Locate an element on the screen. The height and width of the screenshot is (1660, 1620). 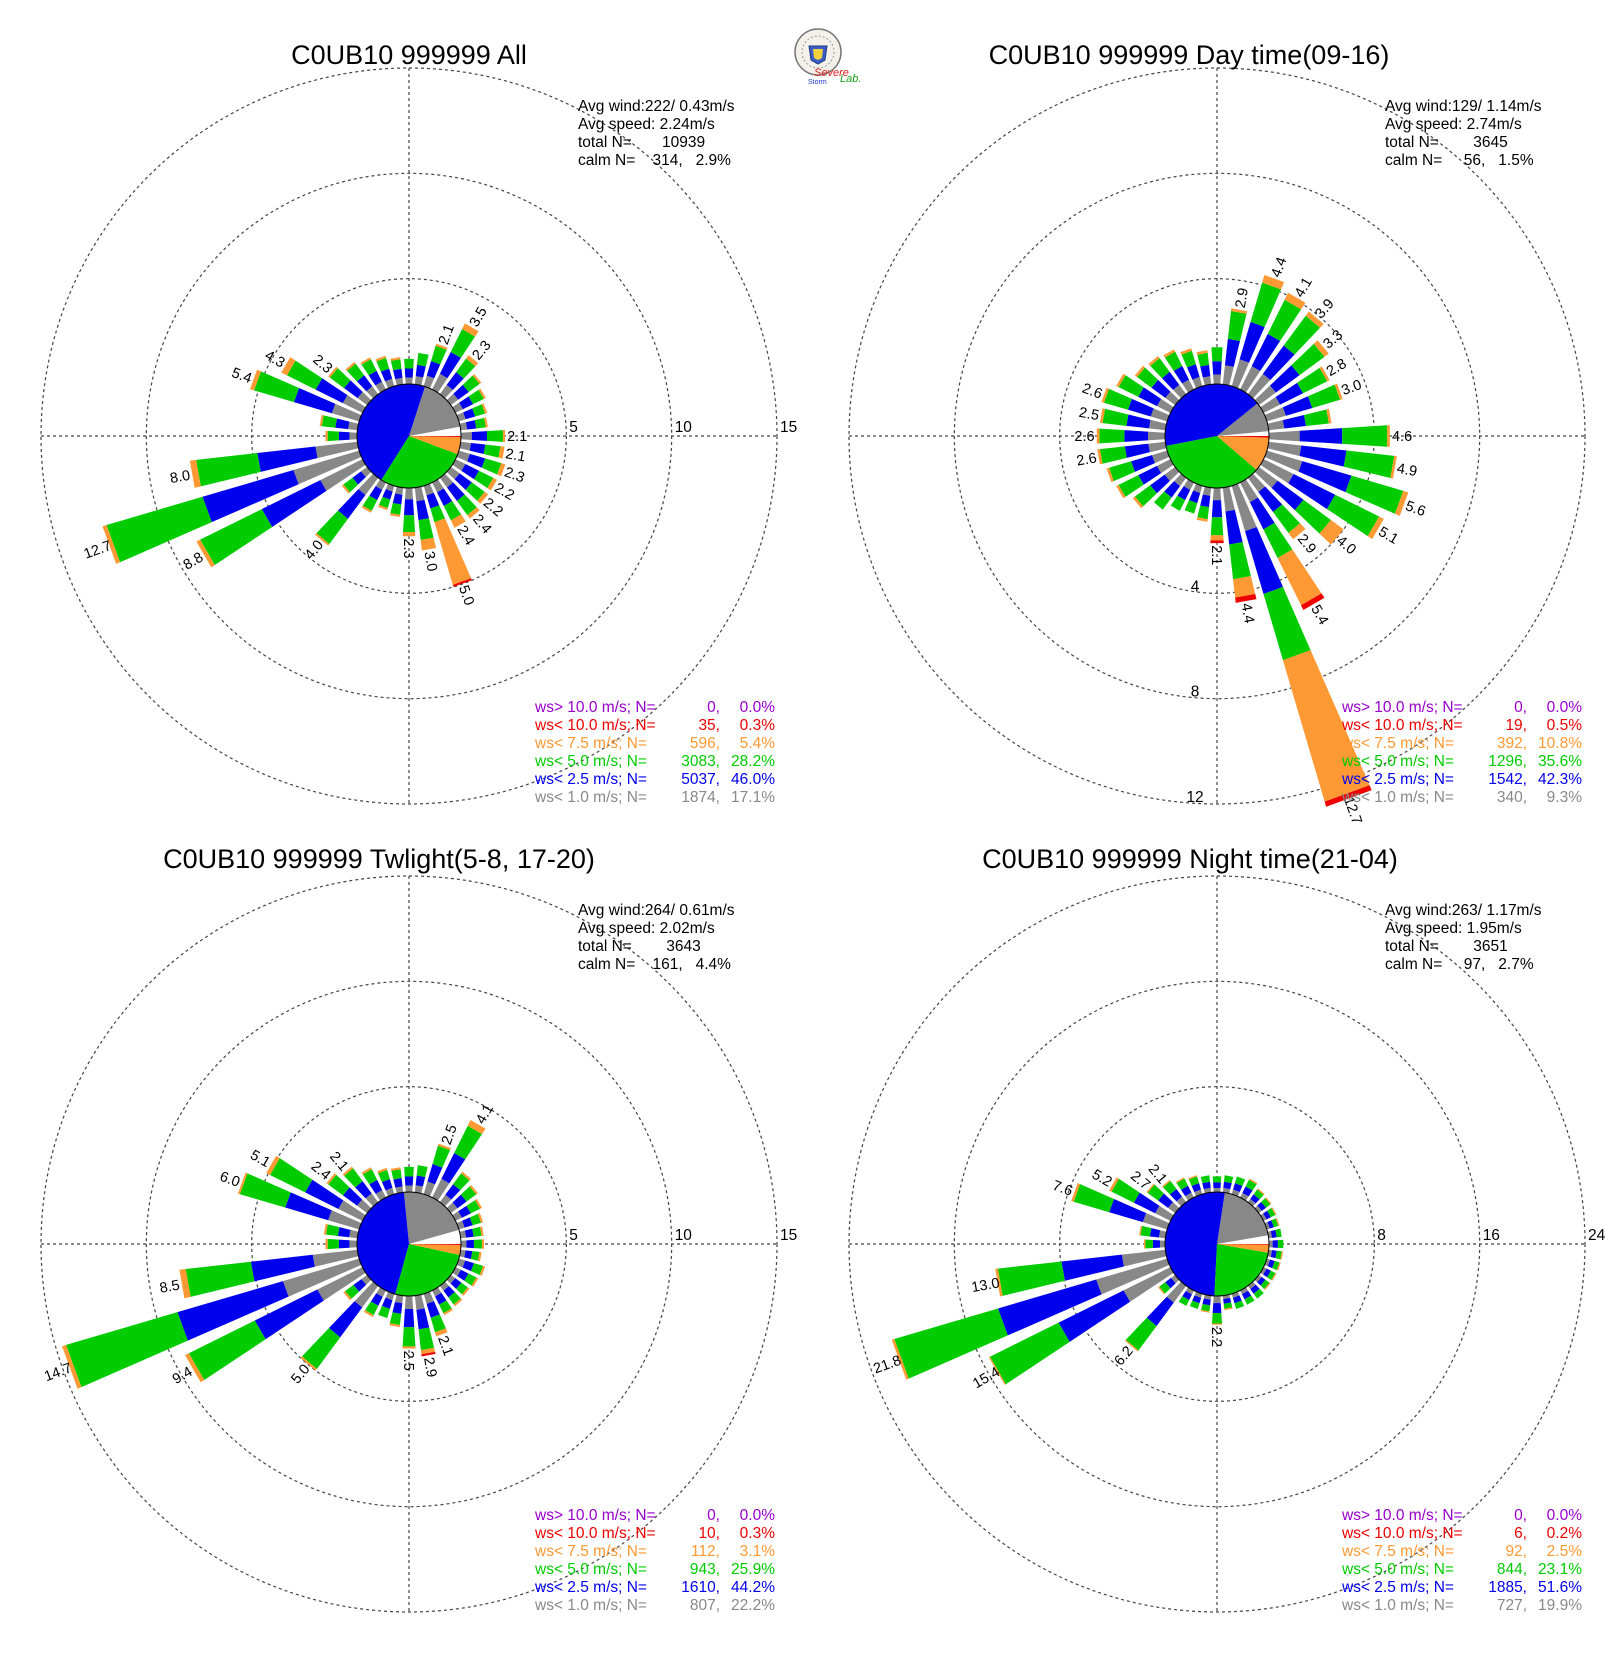
stat-total-n: total N= 3645 is located at coordinates (1446, 142).